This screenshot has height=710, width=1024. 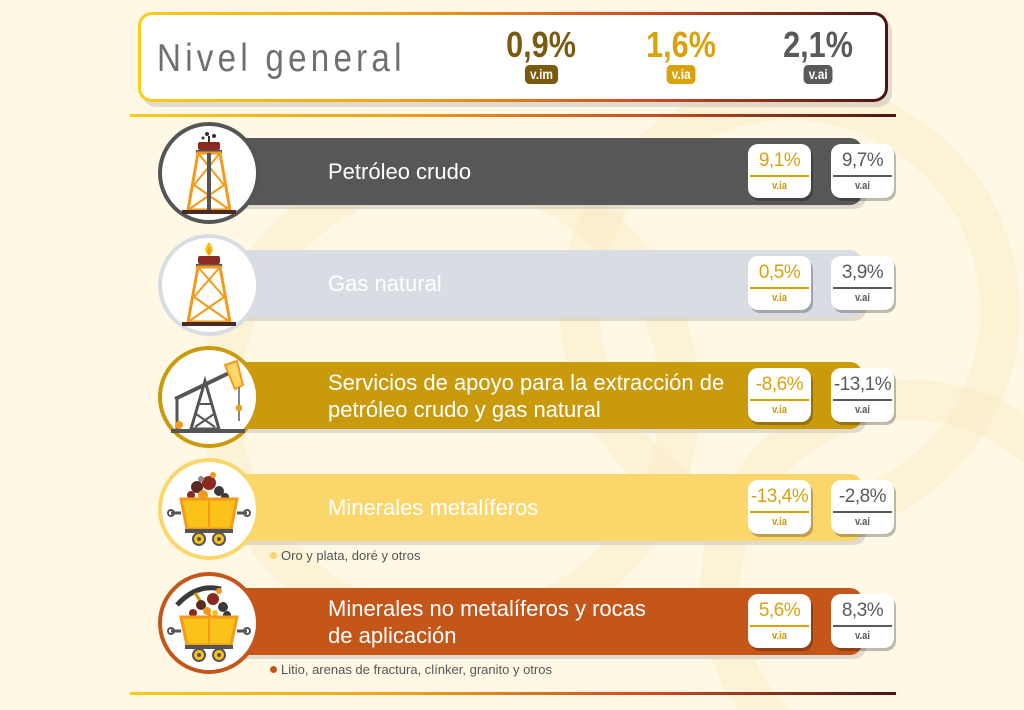 I want to click on row-label: Gas natural, so click(x=385, y=283).